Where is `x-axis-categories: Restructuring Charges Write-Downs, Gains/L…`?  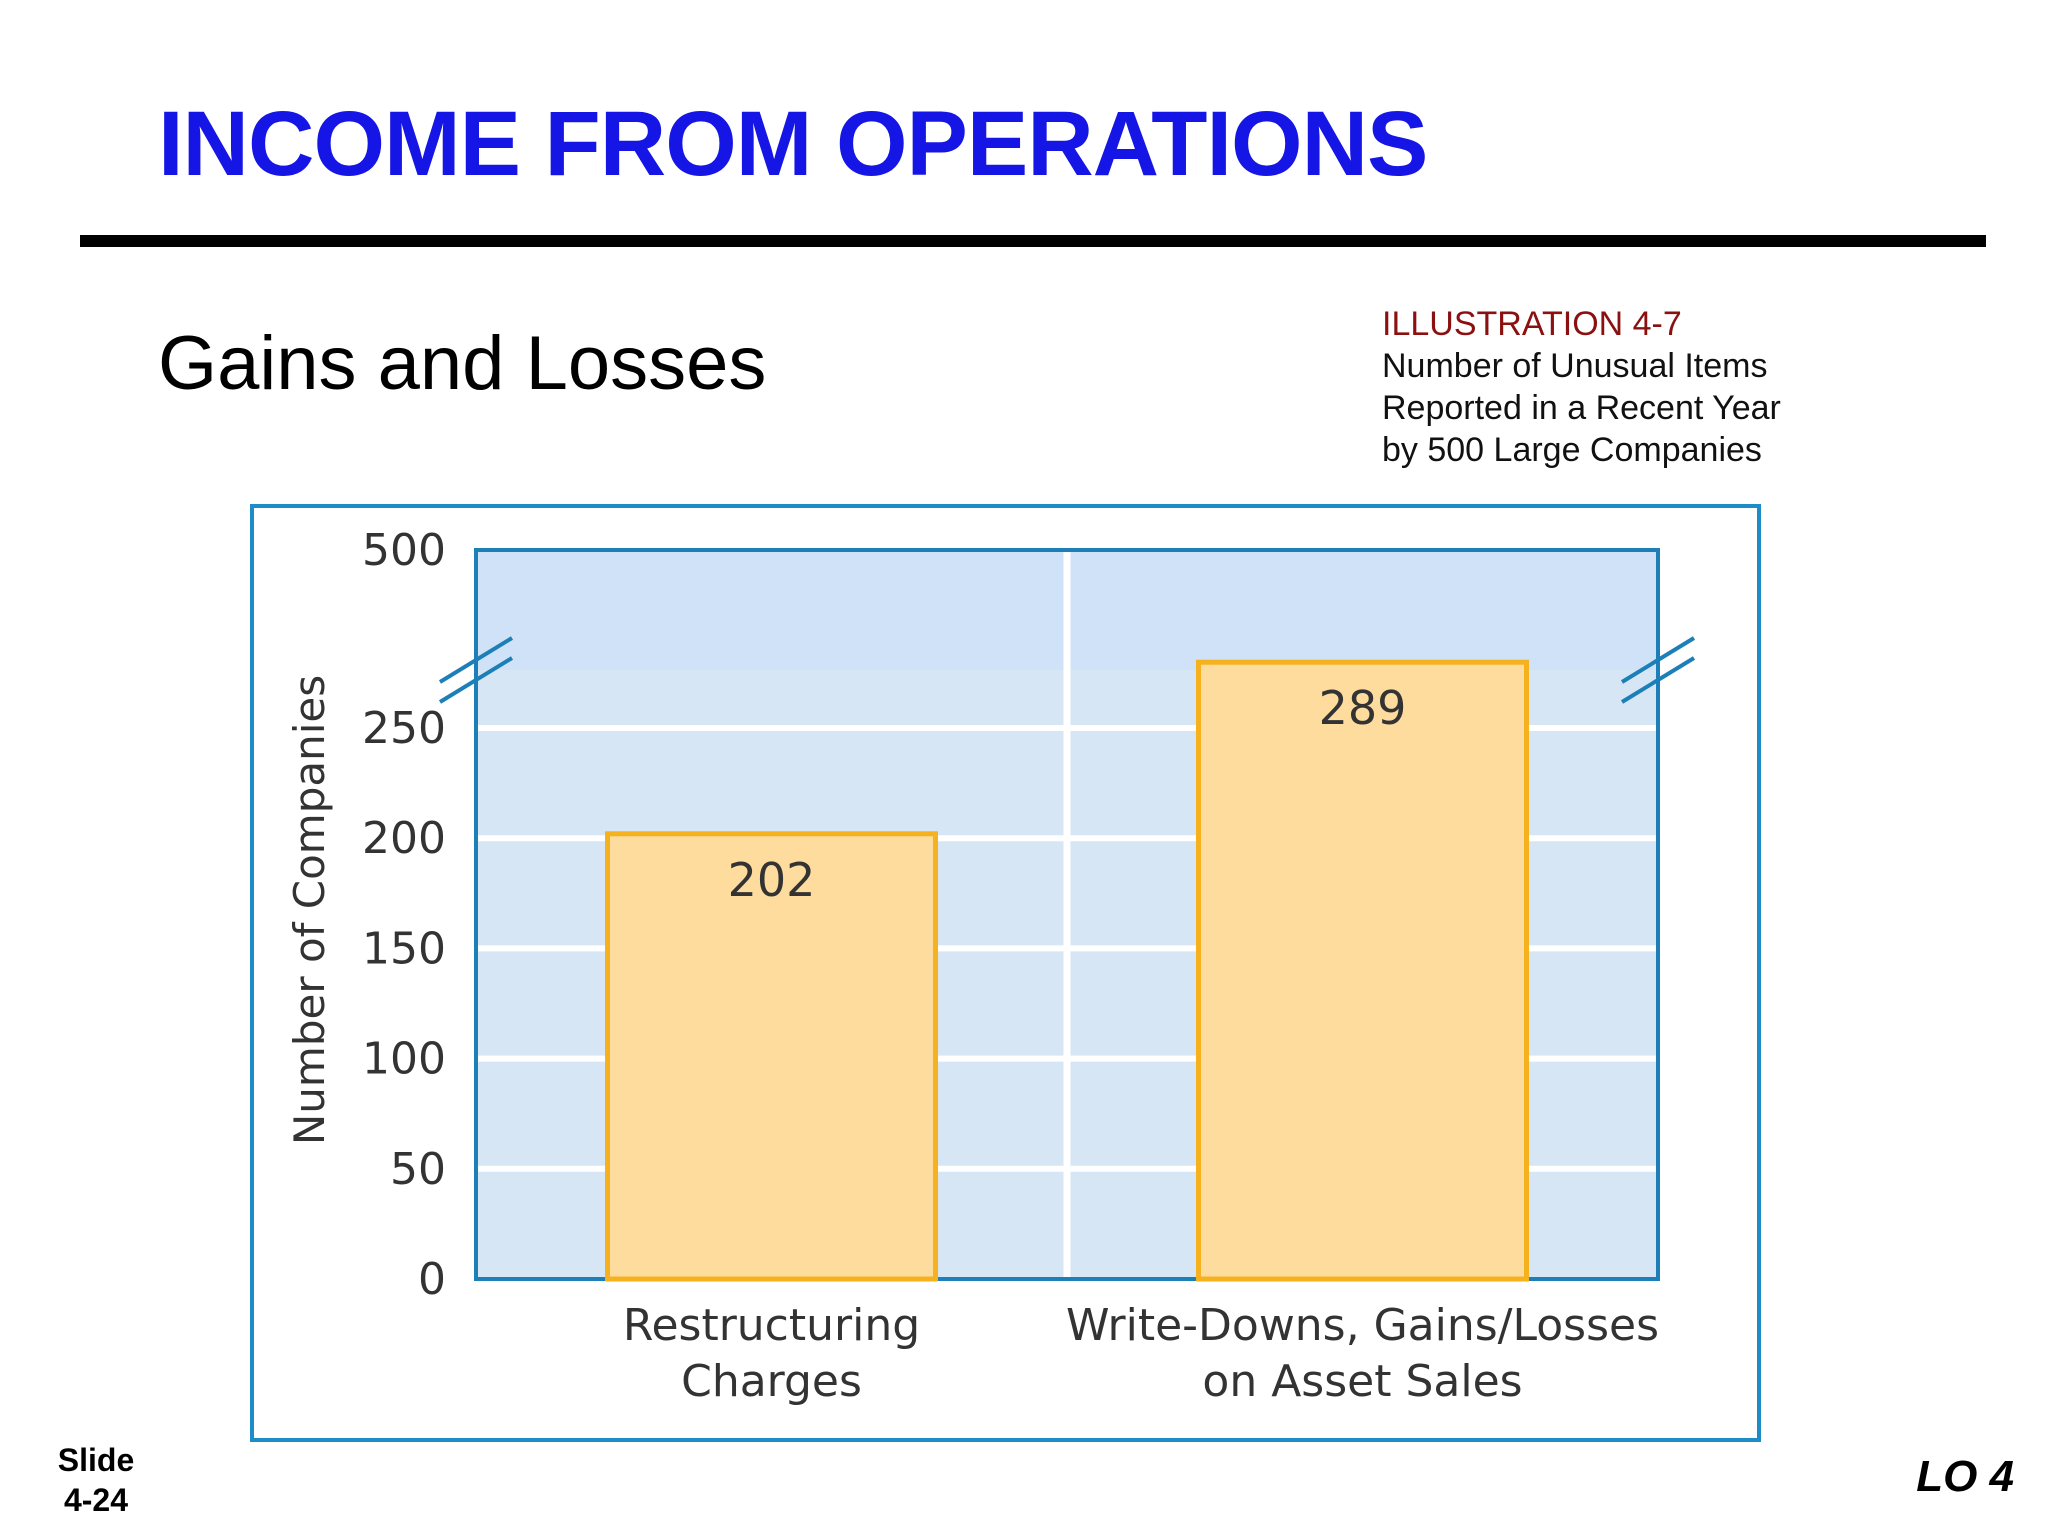
x-axis-categories: Restructuring Charges Write-Downs, Gains/L… is located at coordinates (1141, 1353).